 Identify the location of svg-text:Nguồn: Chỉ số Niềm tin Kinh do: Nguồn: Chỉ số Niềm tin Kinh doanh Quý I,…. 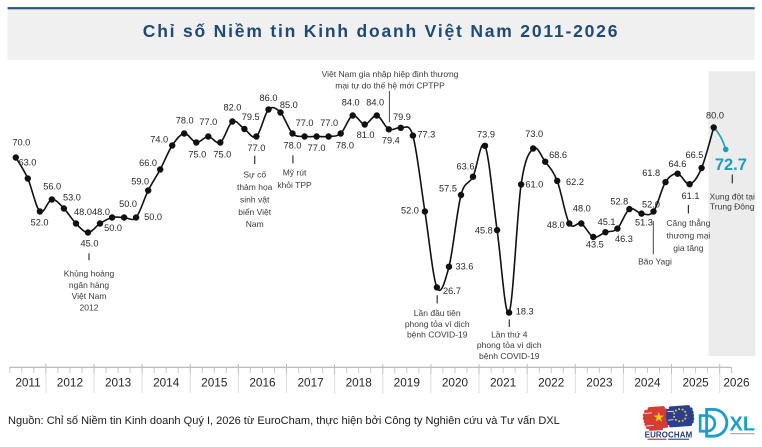
(284, 421).